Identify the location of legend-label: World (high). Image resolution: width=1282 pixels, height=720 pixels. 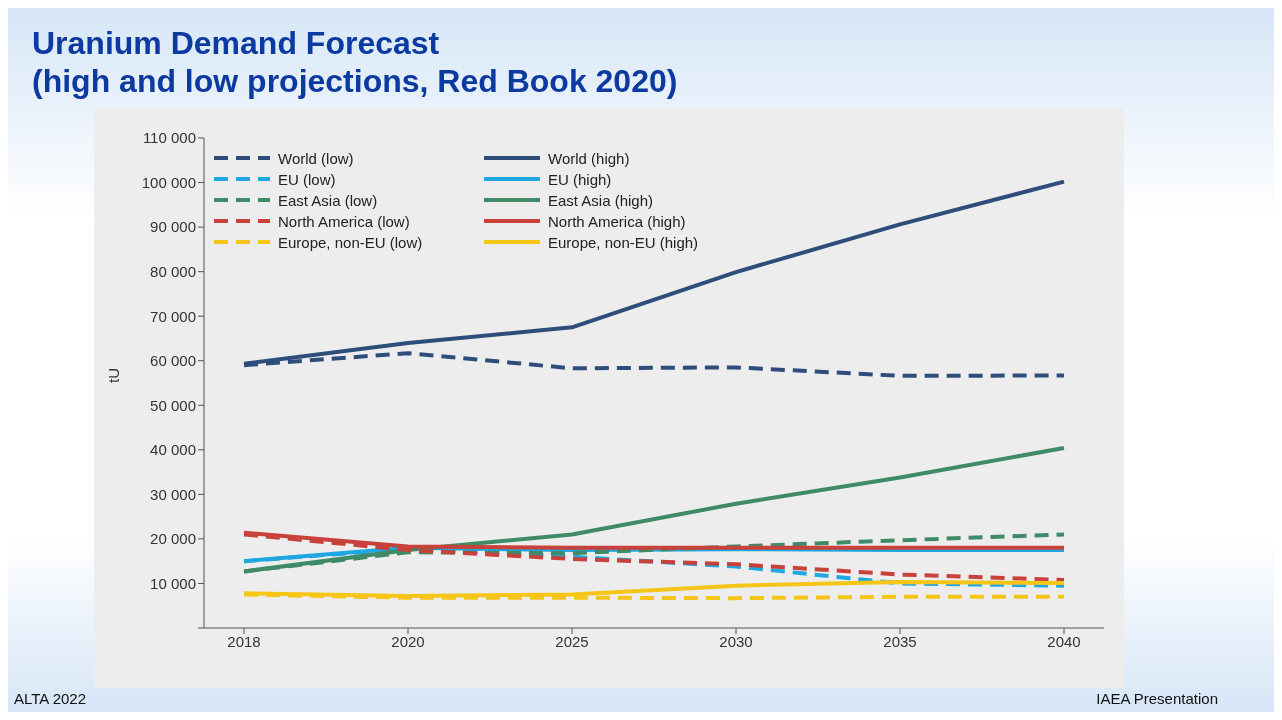
(589, 158).